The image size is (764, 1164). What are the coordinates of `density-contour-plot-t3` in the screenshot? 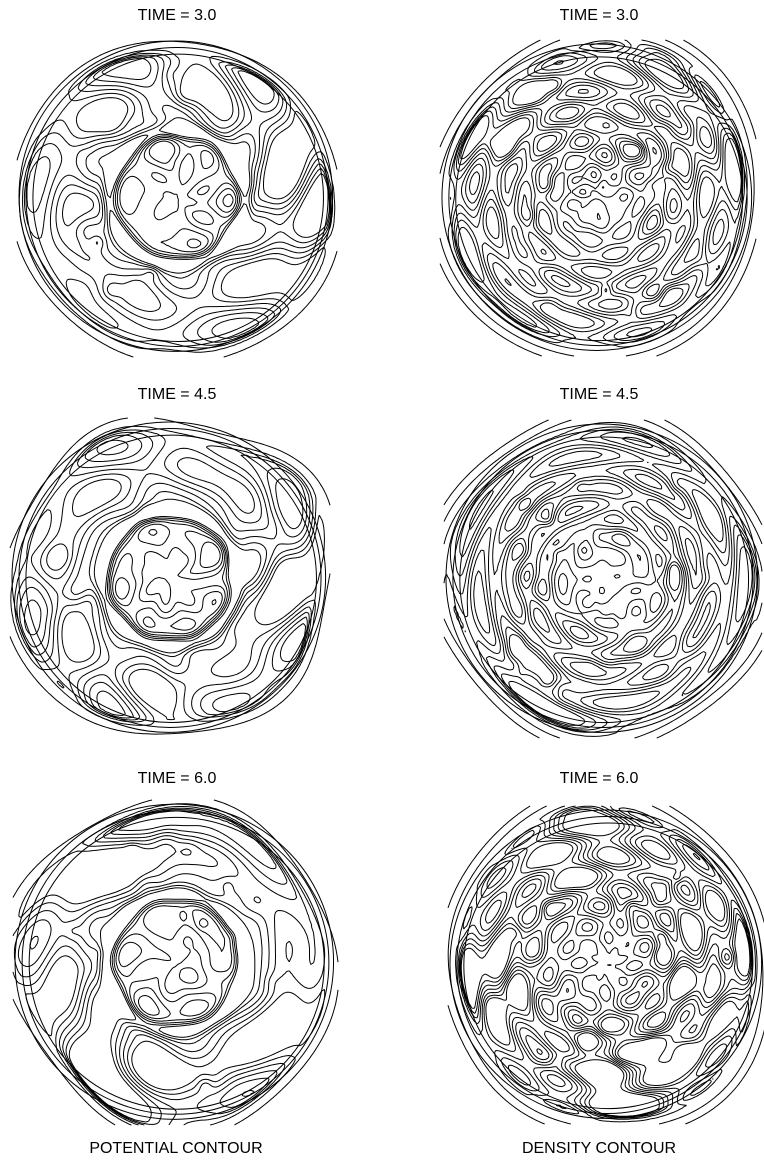 It's located at (598, 198).